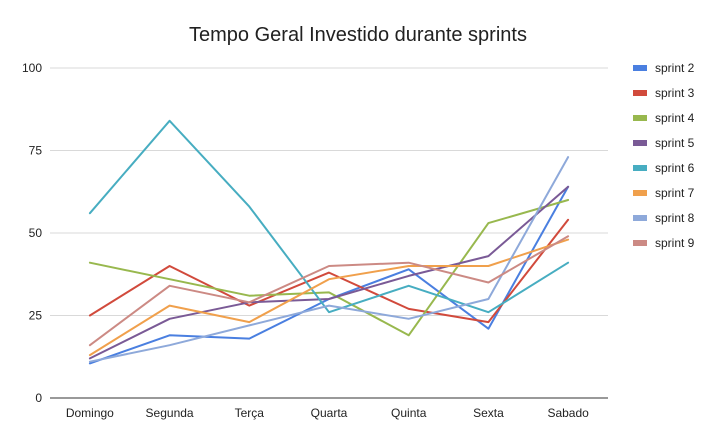 The image size is (716, 442). Describe the element at coordinates (675, 168) in the screenshot. I see `legend-label: sprint 6` at that location.